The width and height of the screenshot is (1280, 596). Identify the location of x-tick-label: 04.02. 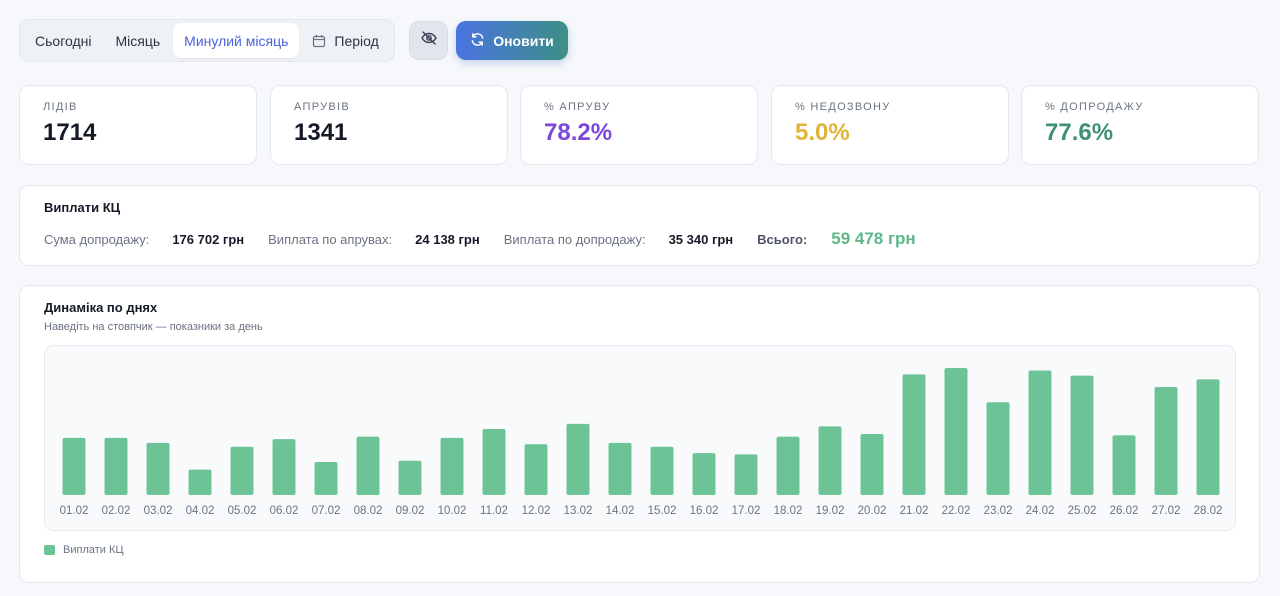
(200, 511).